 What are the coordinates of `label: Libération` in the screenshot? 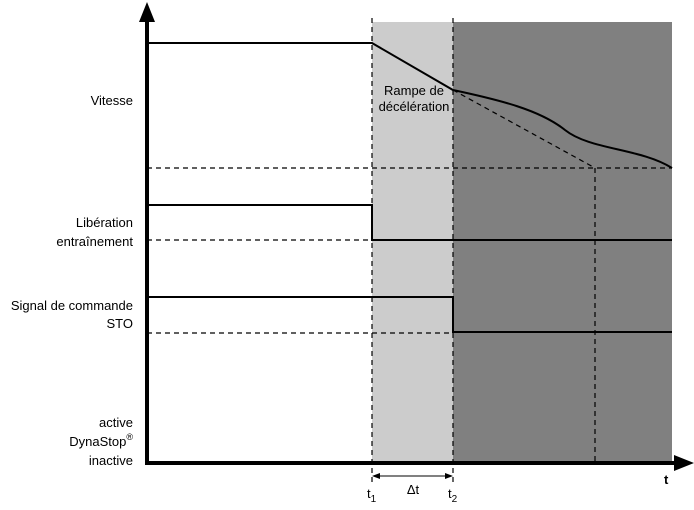 It's located at (104, 222).